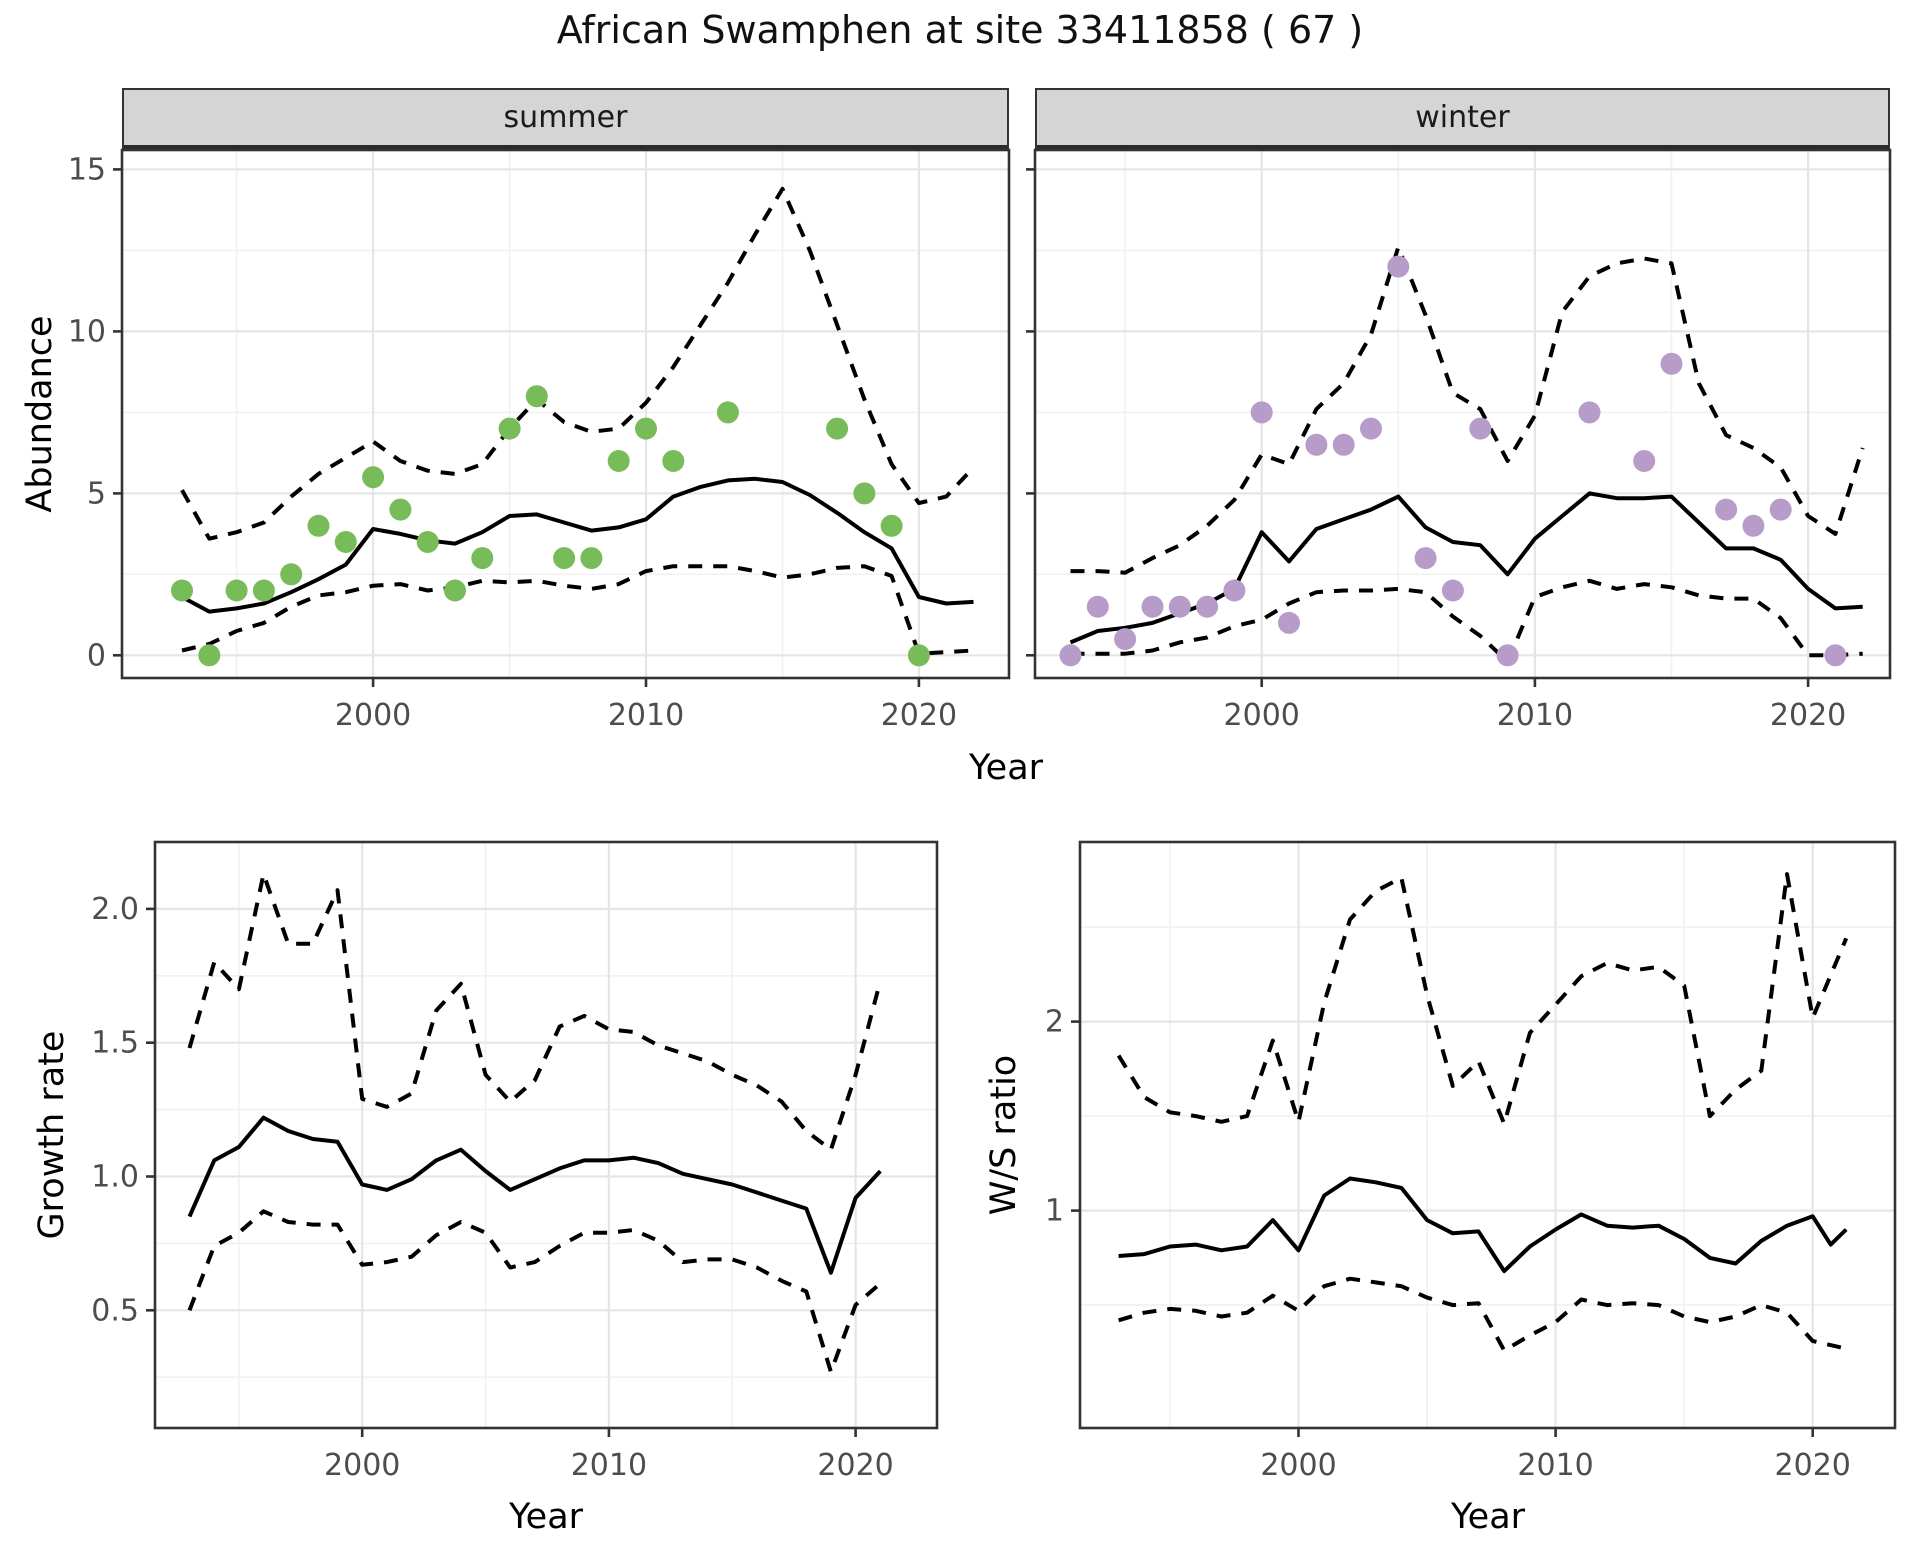 Image resolution: width=1920 pixels, height=1560 pixels. What do you see at coordinates (115, 1043) in the screenshot?
I see `y-tick-label: 1.5` at bounding box center [115, 1043].